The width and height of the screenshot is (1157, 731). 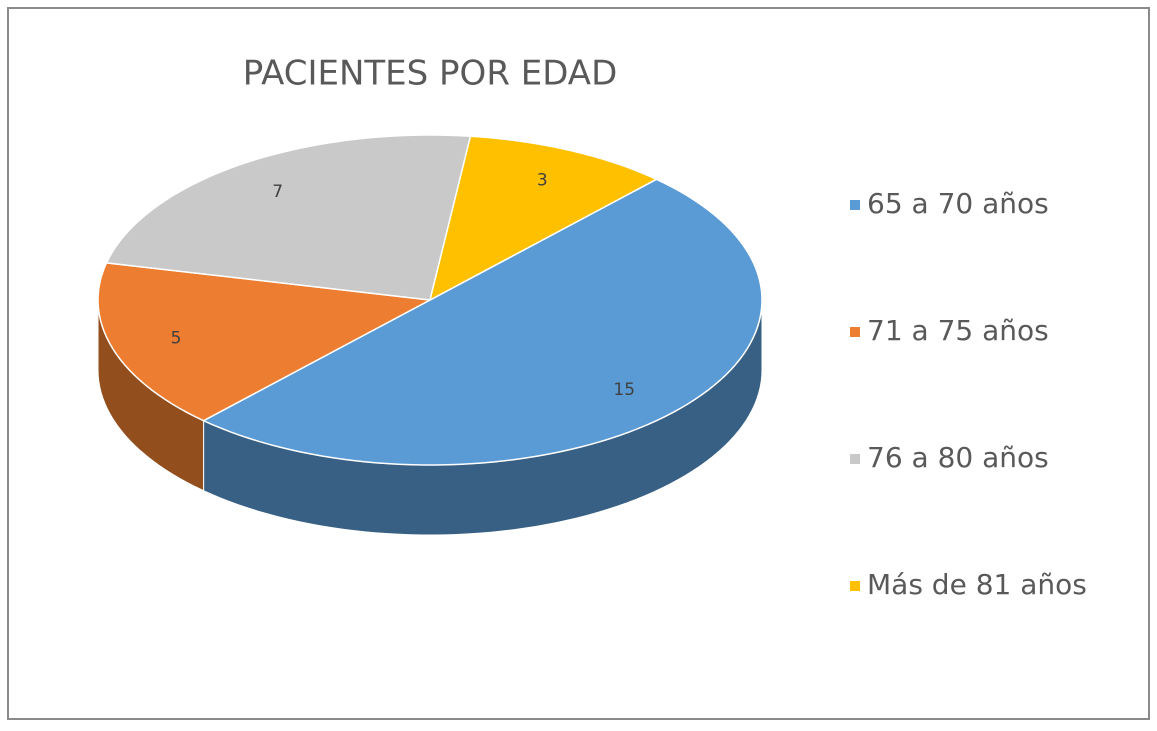 What do you see at coordinates (958, 203) in the screenshot?
I see `legend-label: 65 a 70 años` at bounding box center [958, 203].